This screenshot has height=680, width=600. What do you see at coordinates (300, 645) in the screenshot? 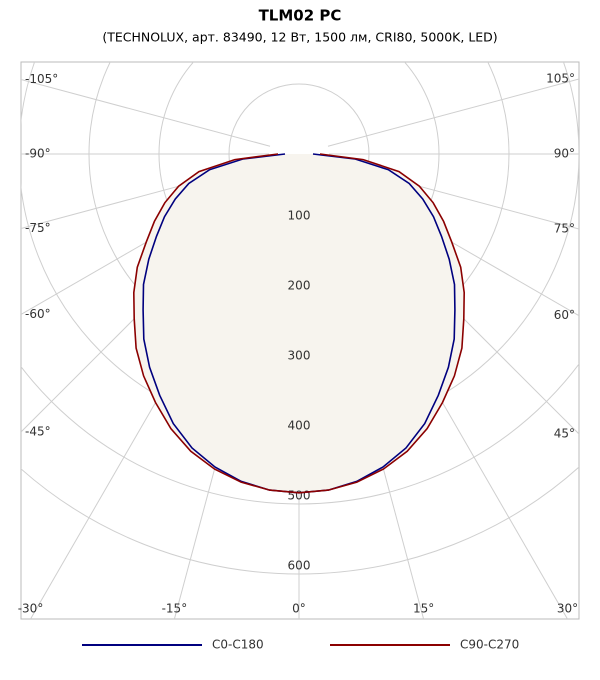
I see `legend: C0-C180 C90-C270` at bounding box center [300, 645].